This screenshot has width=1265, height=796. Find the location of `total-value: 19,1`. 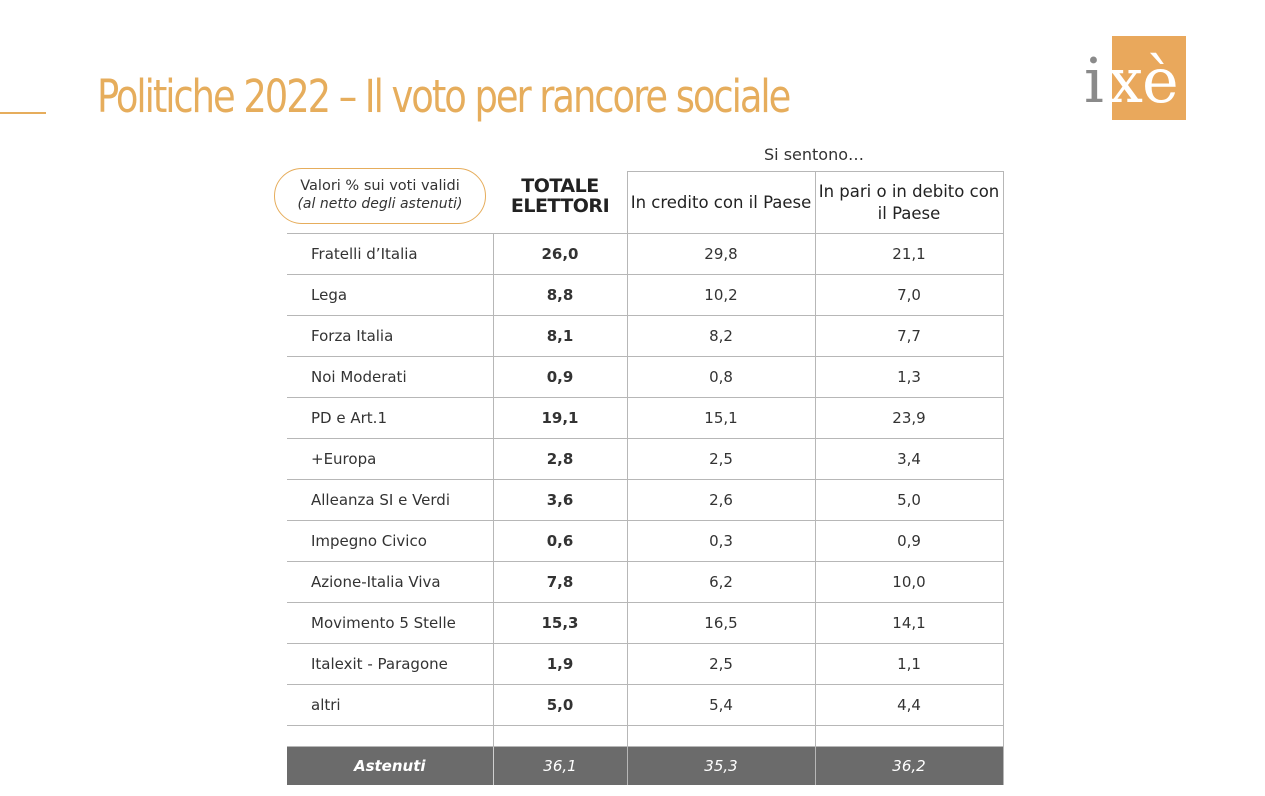

total-value: 19,1 is located at coordinates (560, 418).